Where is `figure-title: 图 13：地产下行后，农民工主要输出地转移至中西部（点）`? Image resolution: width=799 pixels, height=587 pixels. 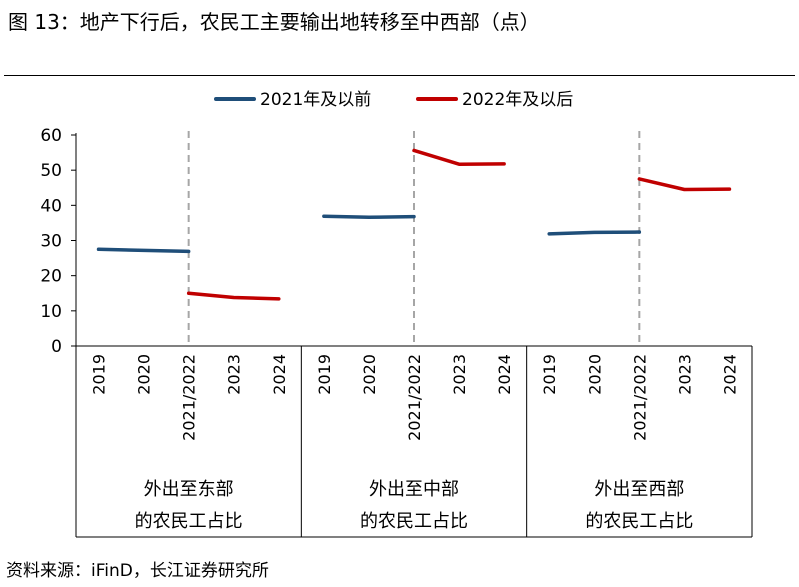 figure-title: 图 13：地产下行后，农民工主要输出地转移至中西部（点） is located at coordinates (274, 22).